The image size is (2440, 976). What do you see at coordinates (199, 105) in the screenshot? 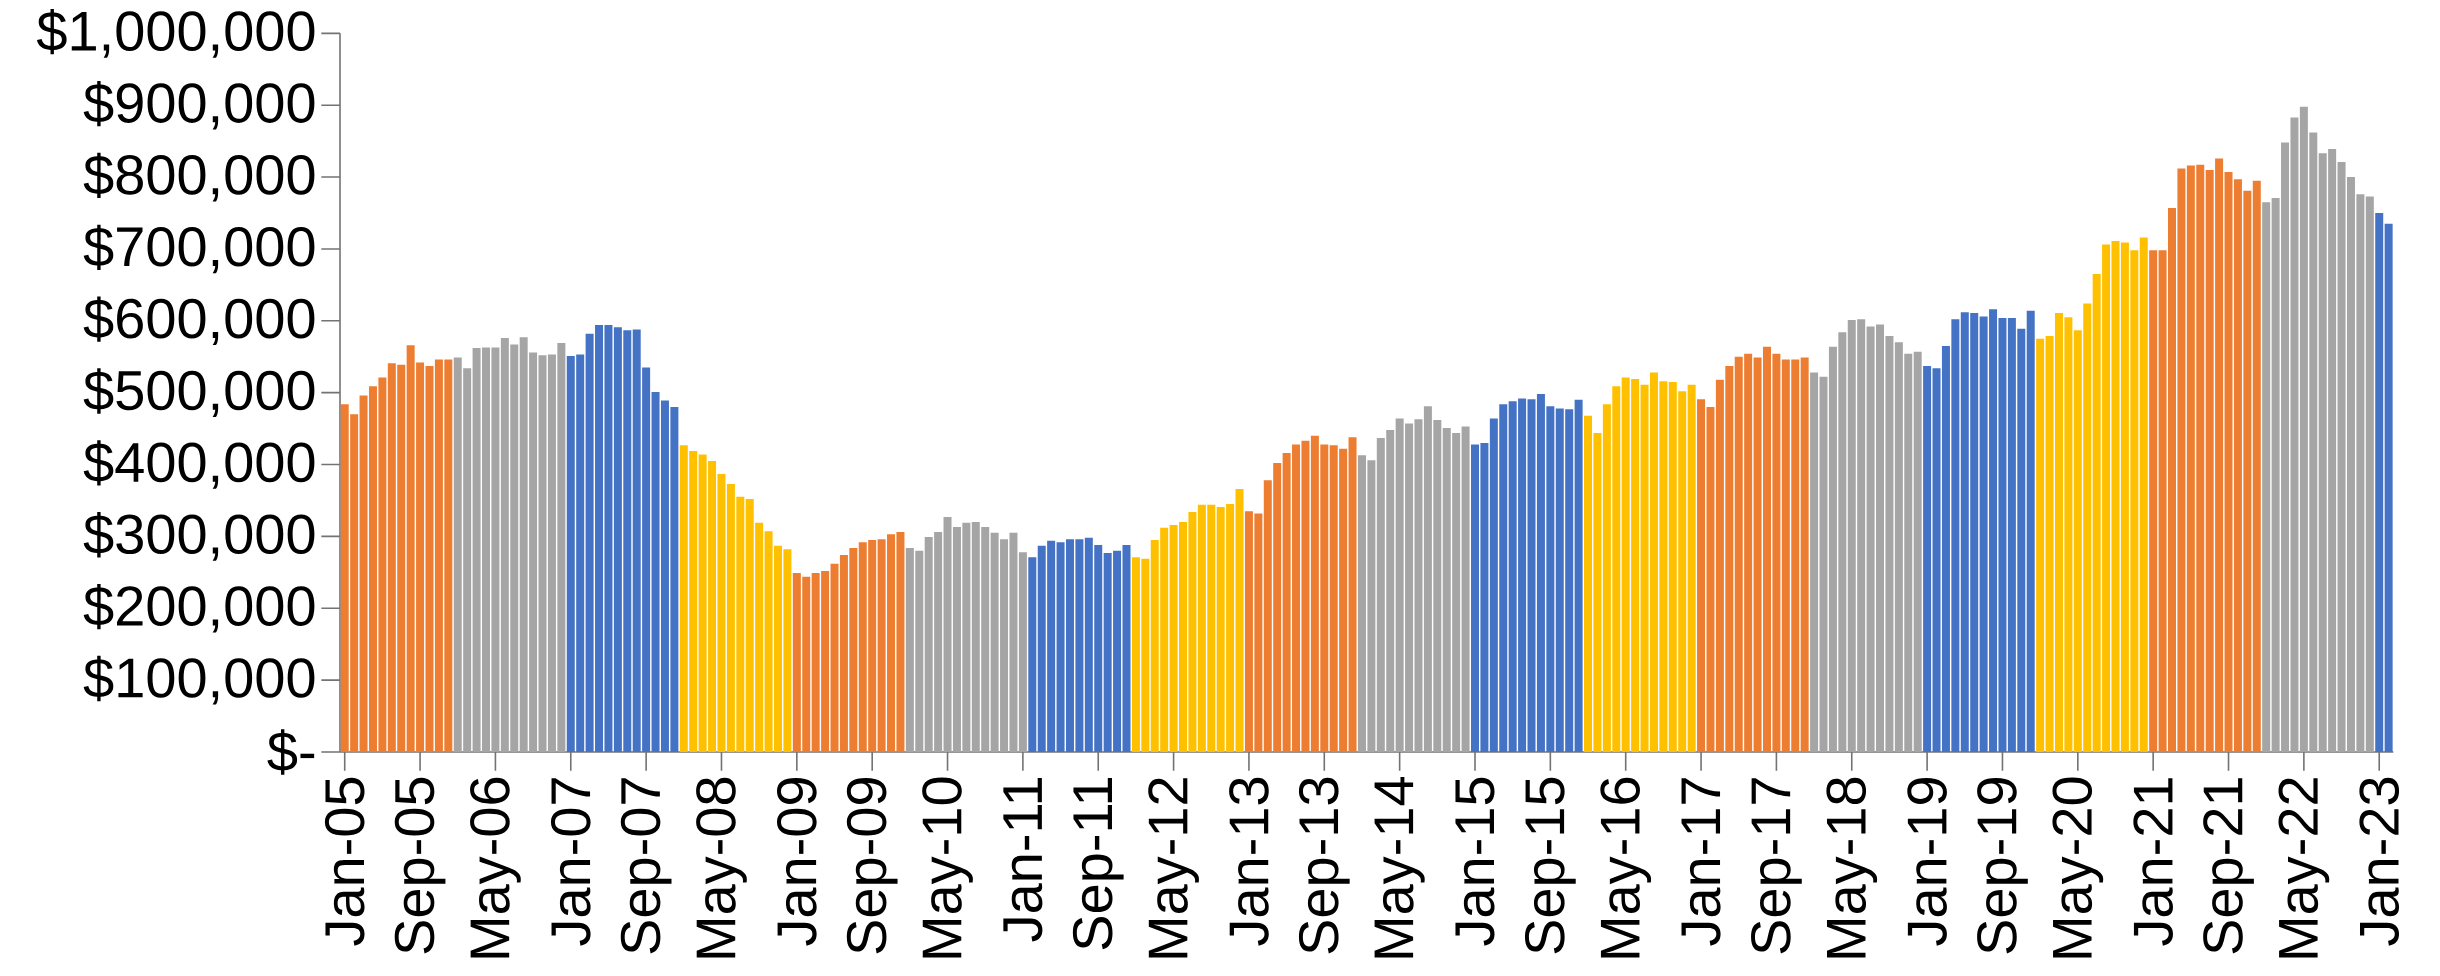
I see `y-tick-label: $900,000` at bounding box center [199, 105].